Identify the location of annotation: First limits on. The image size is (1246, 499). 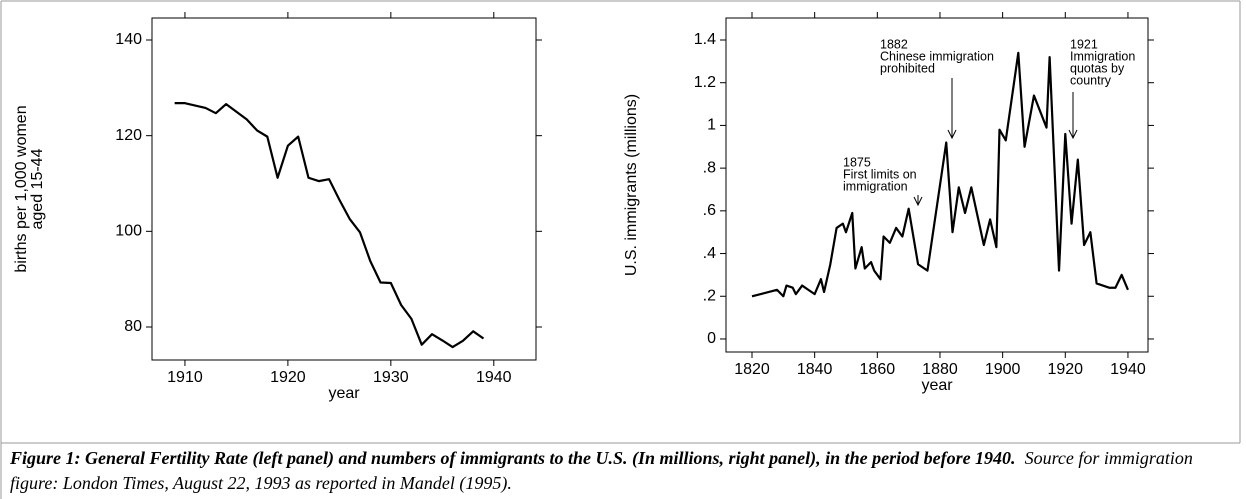
(880, 174).